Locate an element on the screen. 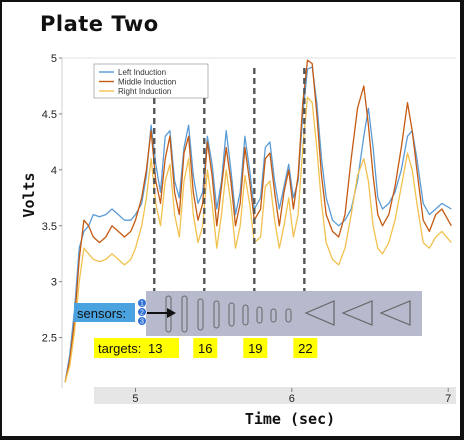 This screenshot has width=470, height=445. plate-diagram is located at coordinates (284, 313).